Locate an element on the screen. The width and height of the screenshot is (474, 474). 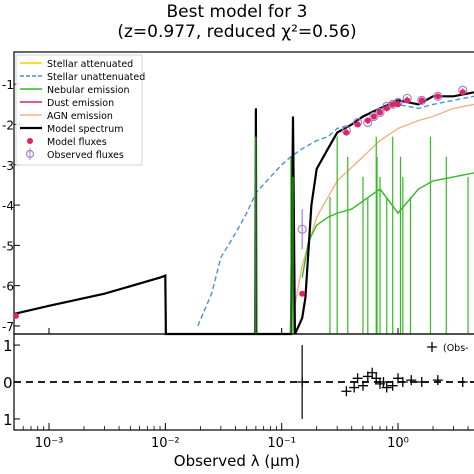
upper-ytick-label-1: -2 is located at coordinates (8, 126).